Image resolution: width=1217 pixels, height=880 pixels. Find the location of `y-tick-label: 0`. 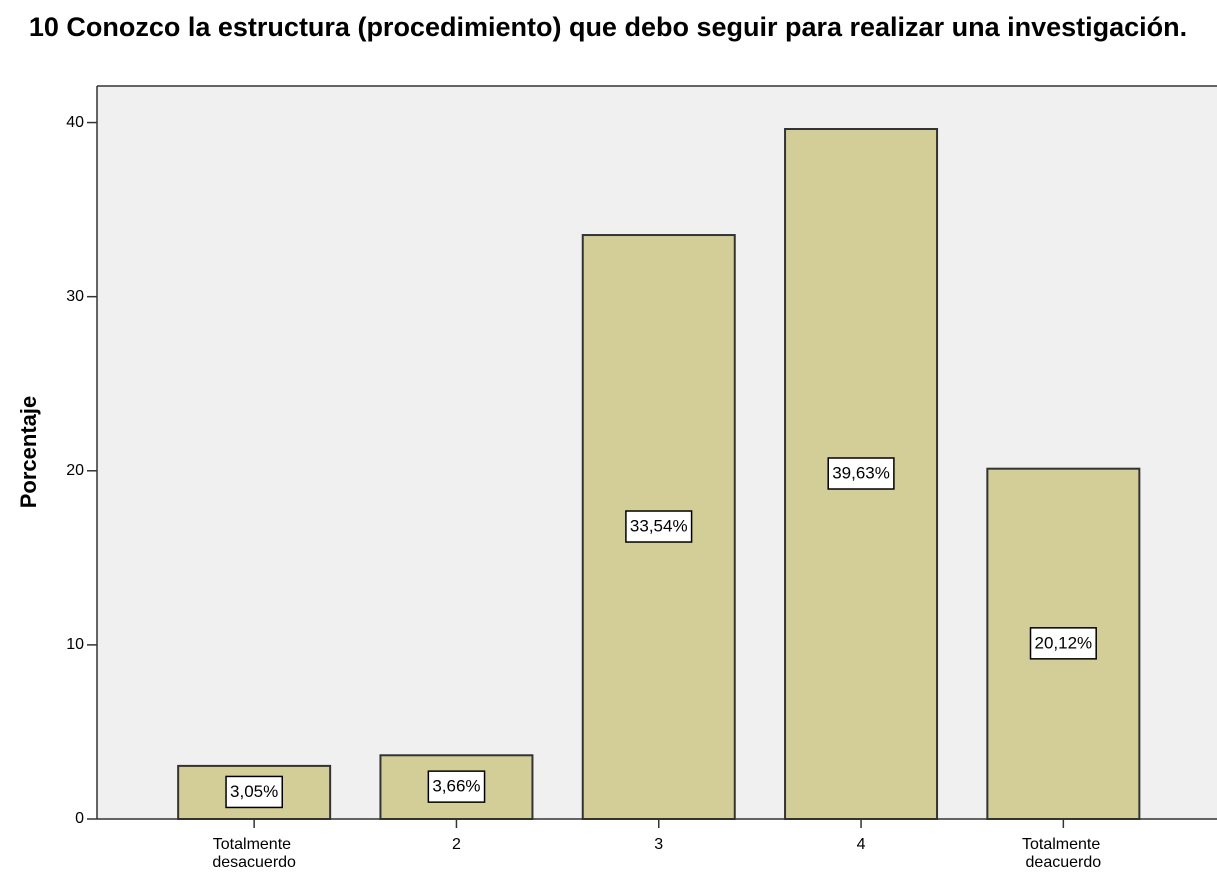

y-tick-label: 0 is located at coordinates (79, 818).